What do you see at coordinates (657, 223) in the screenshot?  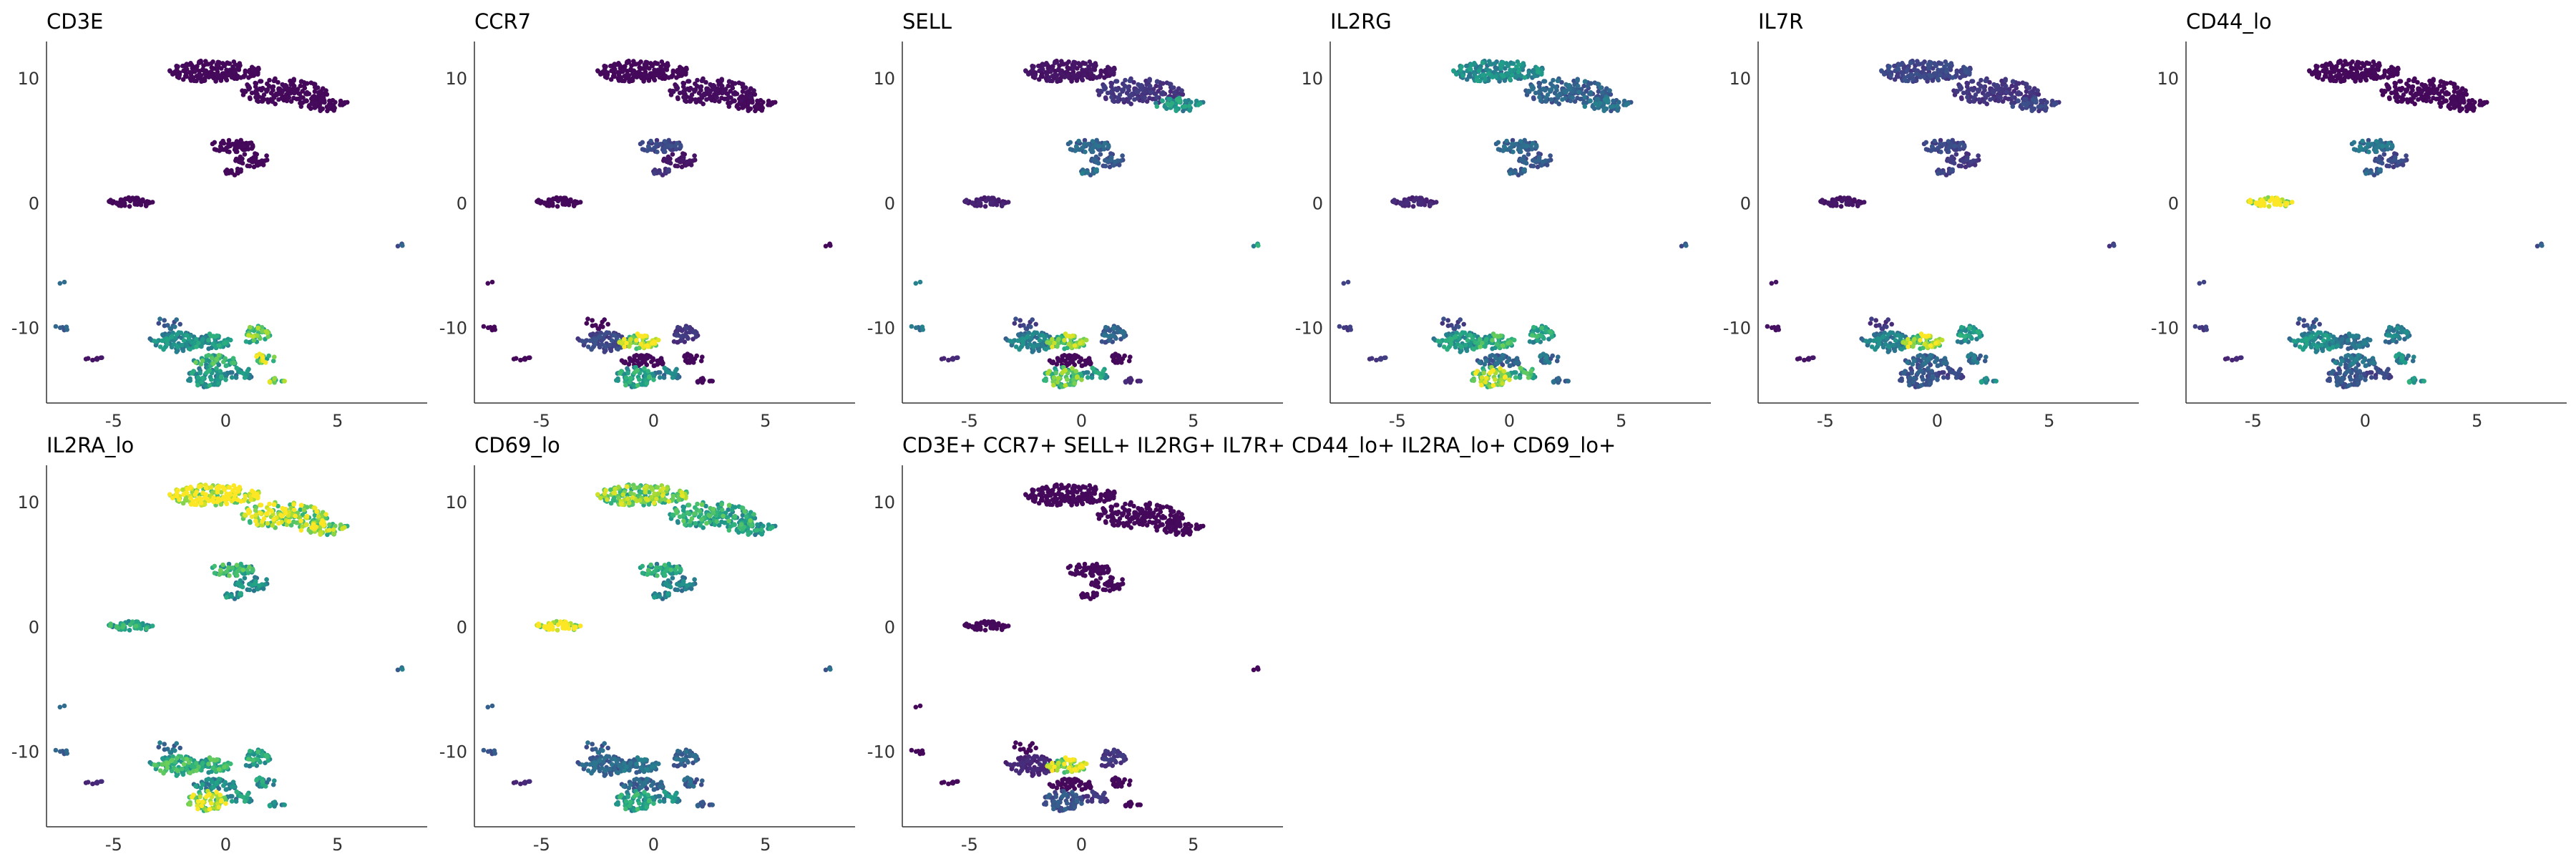 I see `point-layer` at bounding box center [657, 223].